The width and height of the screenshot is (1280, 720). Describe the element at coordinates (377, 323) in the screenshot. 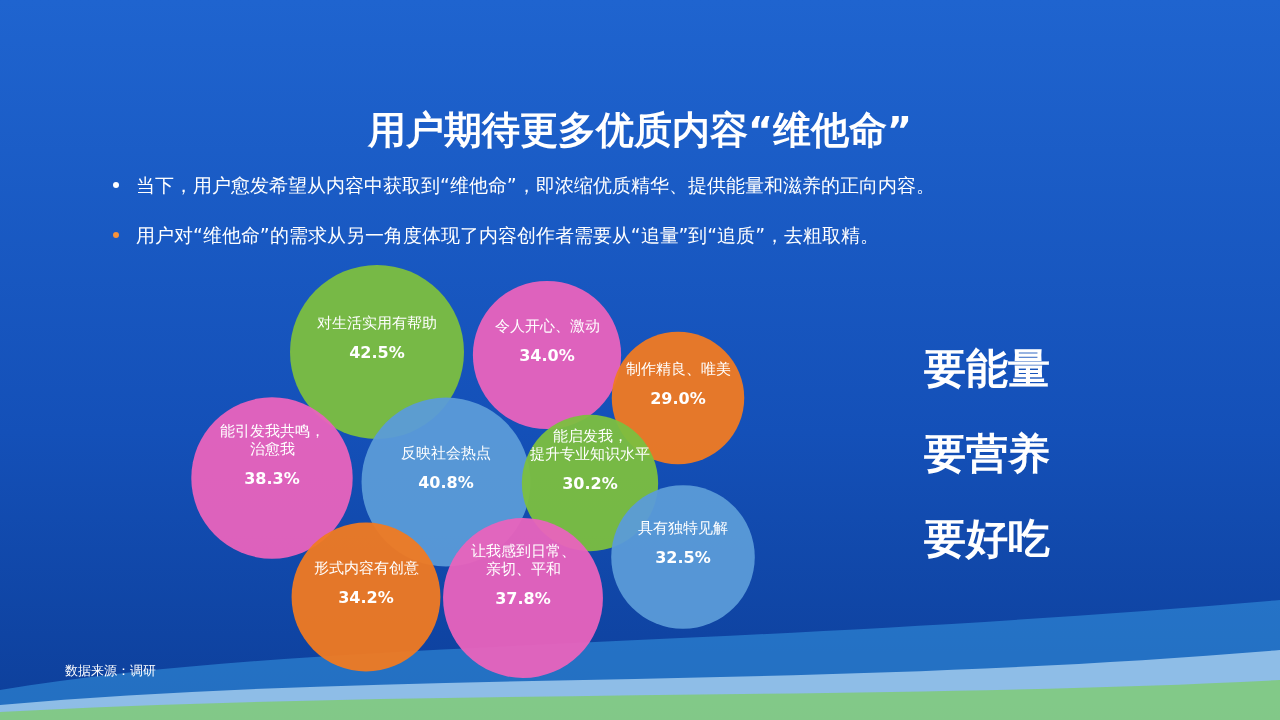

I see `category-label: 对生活实用有帮助` at that location.